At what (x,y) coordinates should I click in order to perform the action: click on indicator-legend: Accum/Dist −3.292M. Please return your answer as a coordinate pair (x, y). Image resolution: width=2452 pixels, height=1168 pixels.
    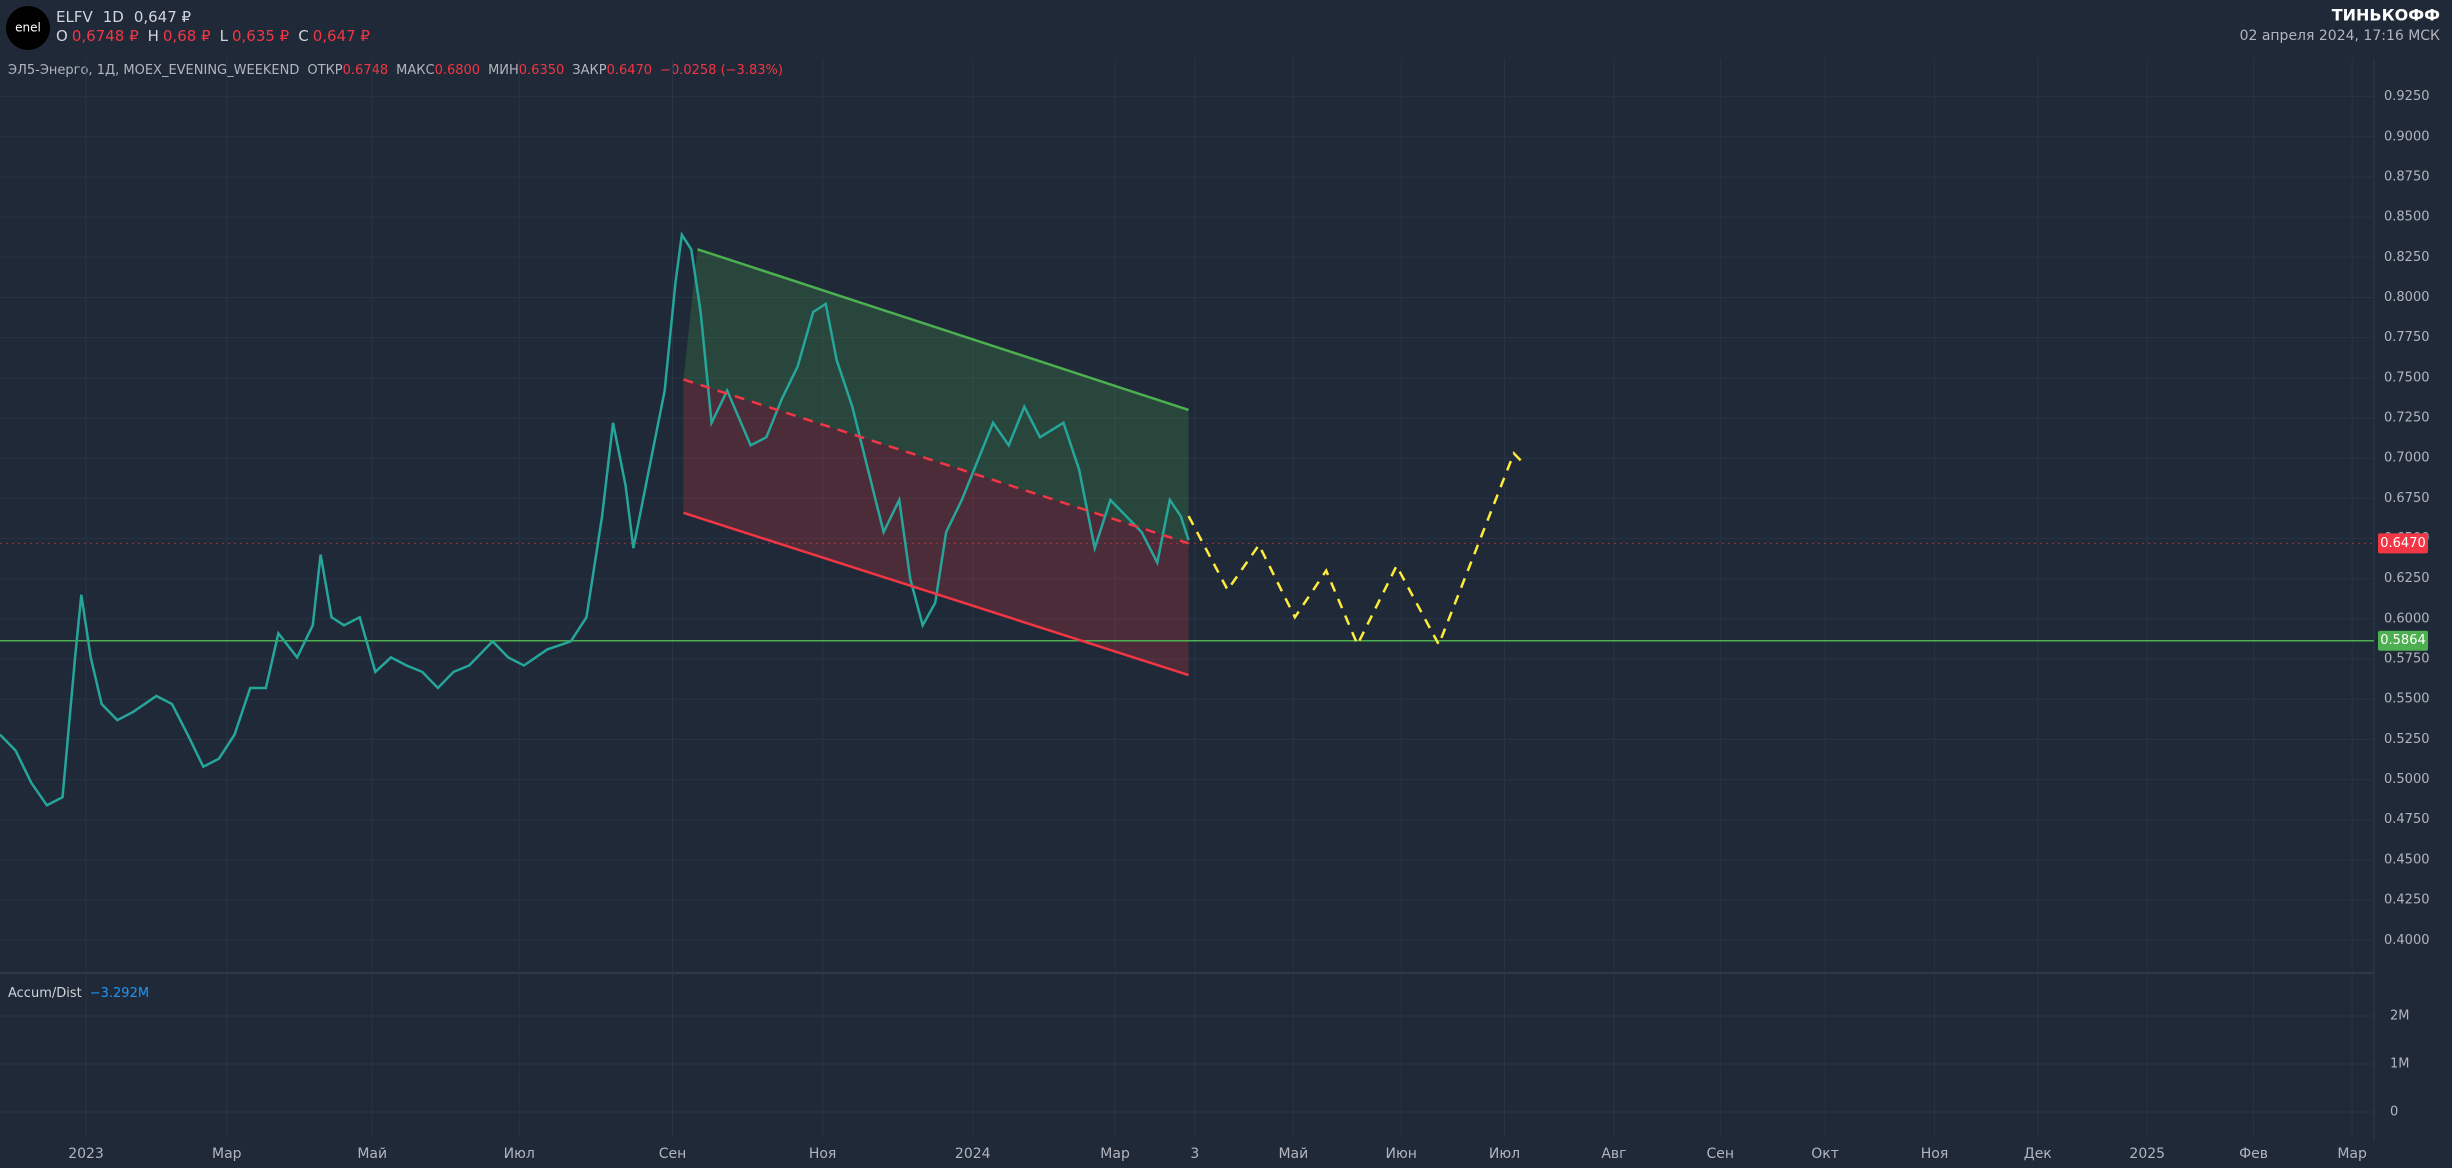
    Looking at the image, I should click on (78, 993).